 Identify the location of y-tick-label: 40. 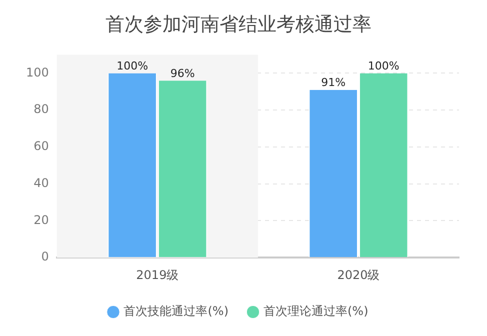
(41, 183).